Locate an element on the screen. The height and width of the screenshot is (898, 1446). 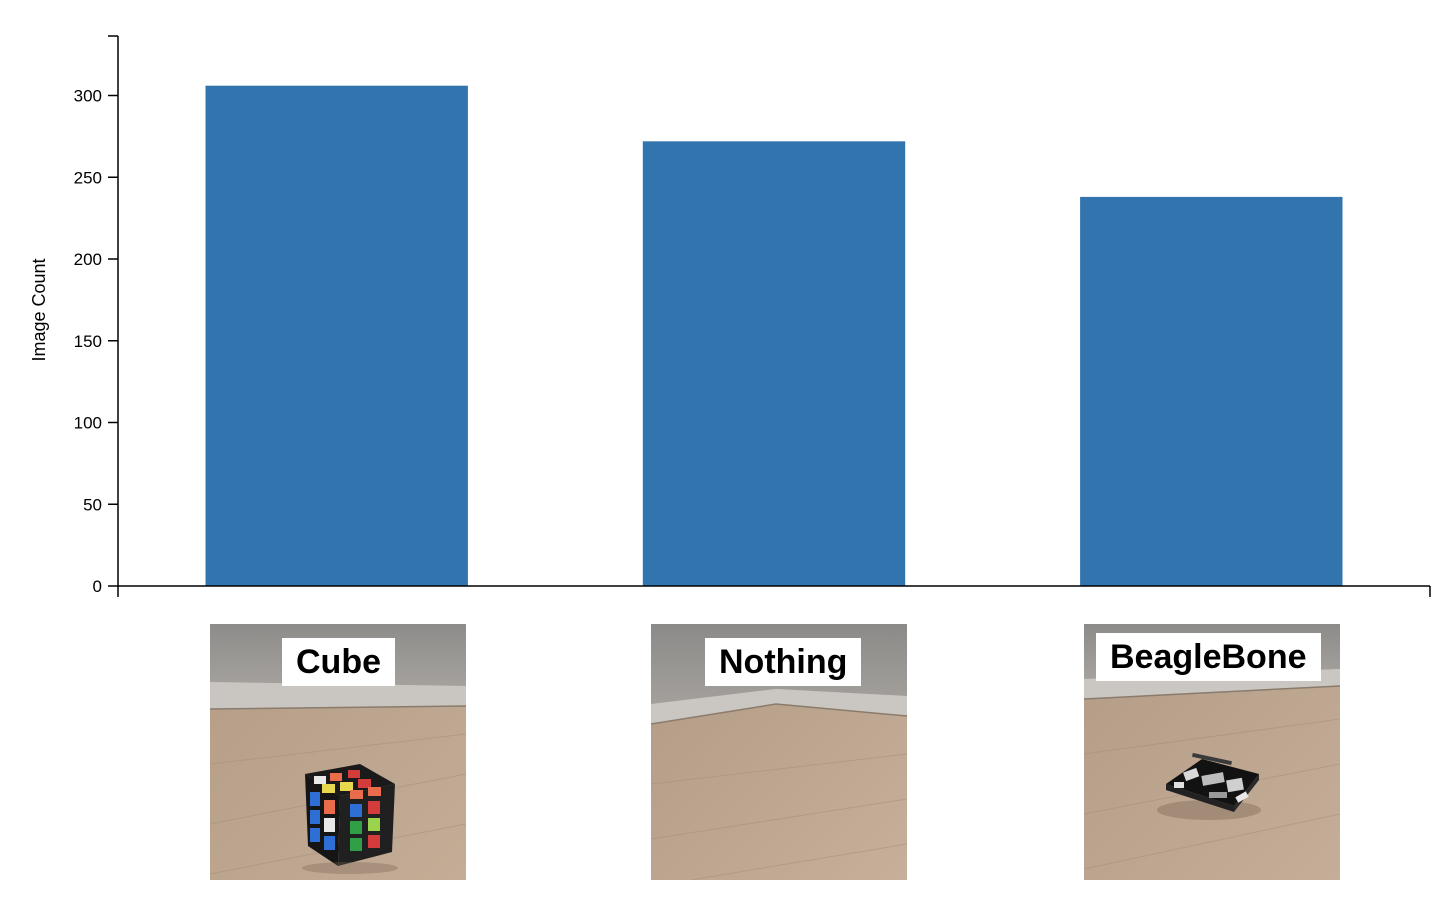
bar-beaglebone is located at coordinates (1211, 391).